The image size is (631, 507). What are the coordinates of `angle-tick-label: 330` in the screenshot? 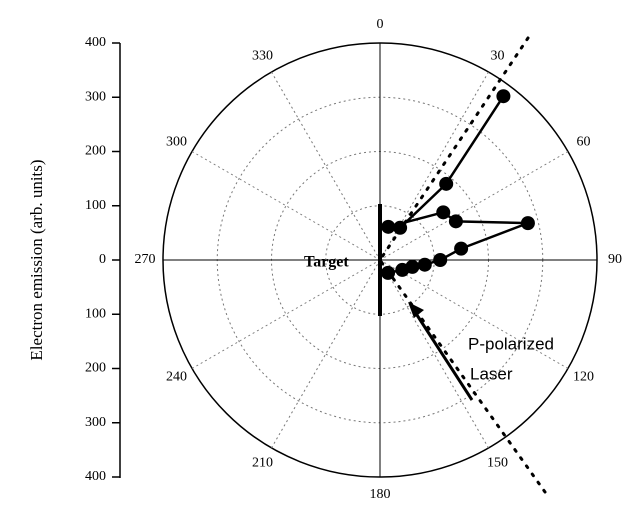 It's located at (262, 56).